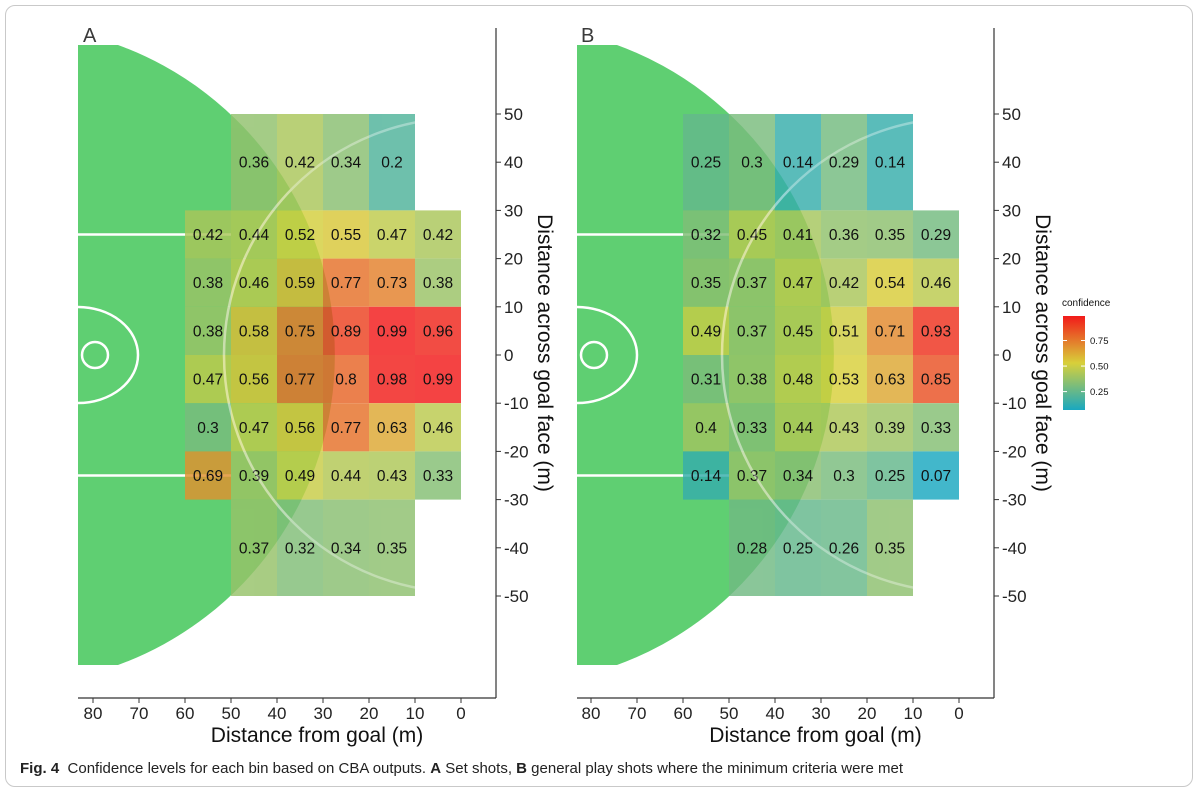 This screenshot has width=1200, height=794. Describe the element at coordinates (587, 36) in the screenshot. I see `panel-label: B` at that location.